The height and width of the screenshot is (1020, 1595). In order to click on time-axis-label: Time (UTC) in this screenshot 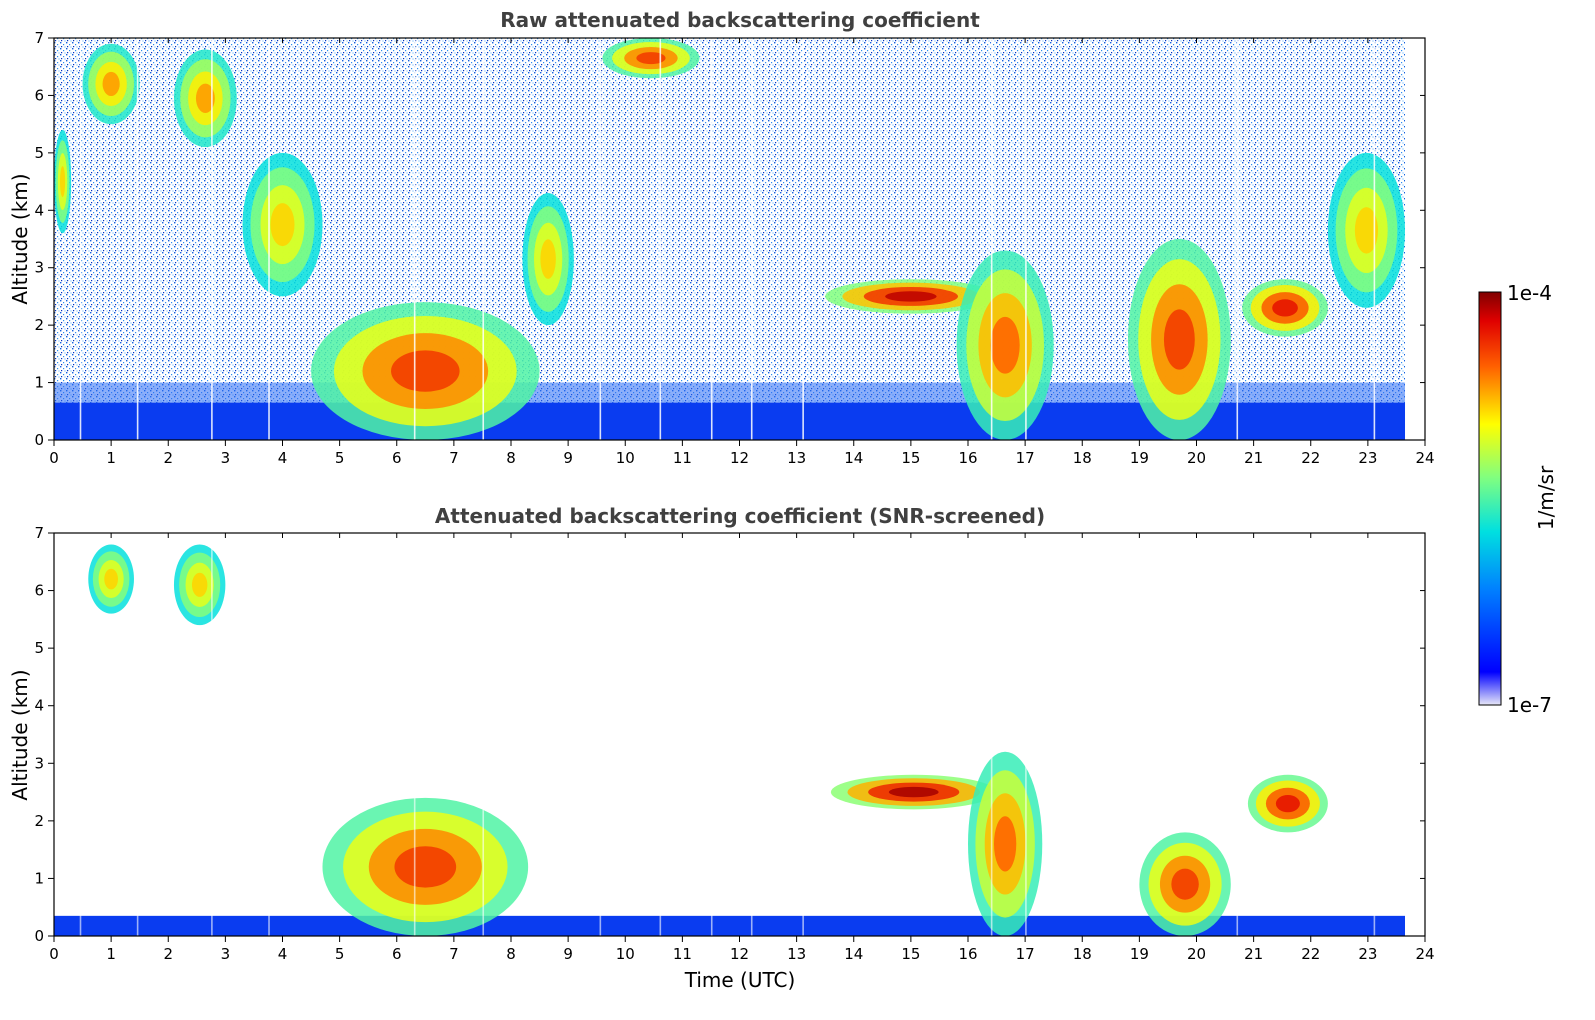, I will do `click(740, 980)`.